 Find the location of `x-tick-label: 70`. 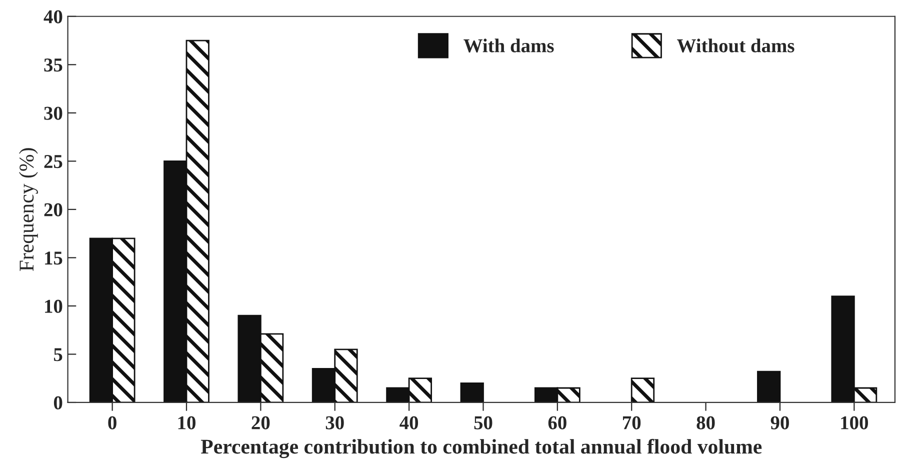

x-tick-label: 70 is located at coordinates (631, 423).